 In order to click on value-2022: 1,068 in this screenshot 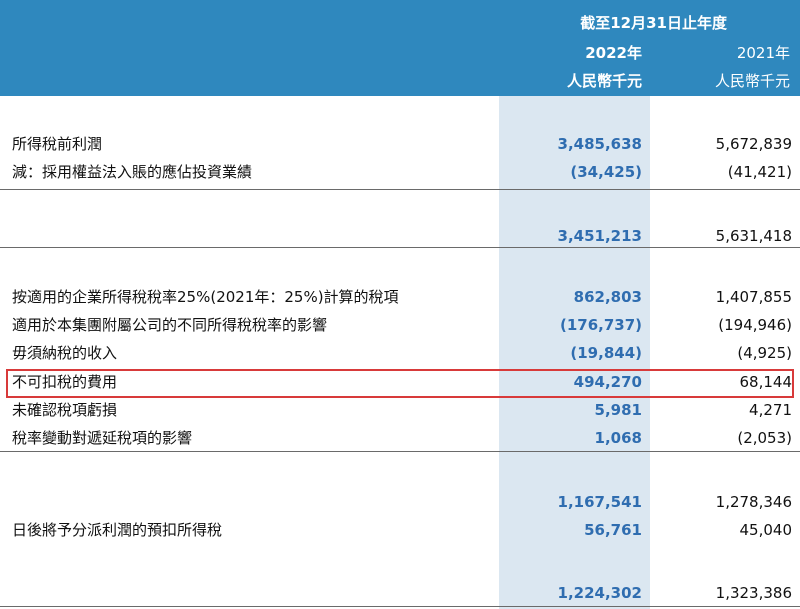, I will do `click(618, 438)`.